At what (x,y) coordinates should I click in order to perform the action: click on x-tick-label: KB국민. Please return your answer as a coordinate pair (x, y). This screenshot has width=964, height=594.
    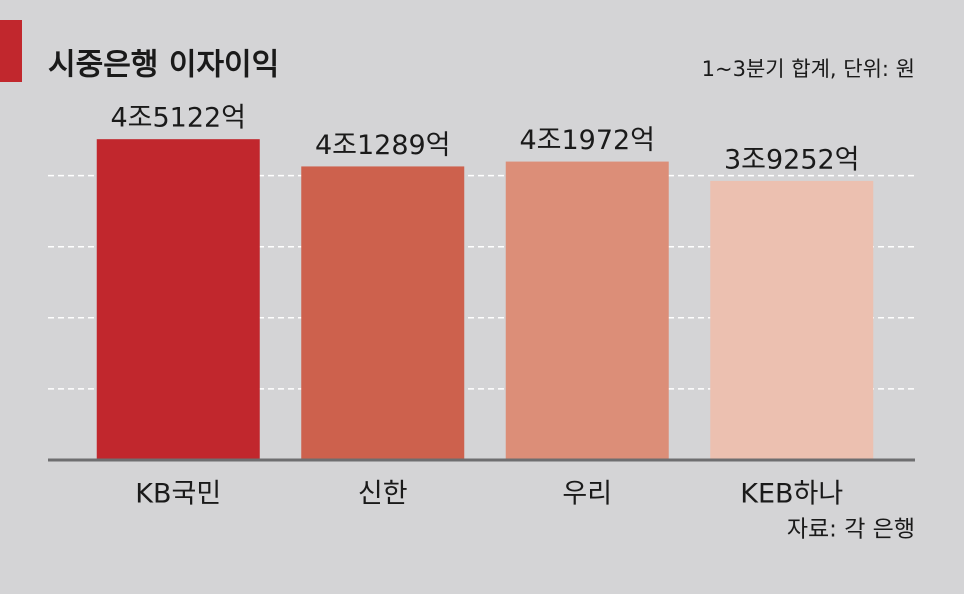
    Looking at the image, I should click on (178, 494).